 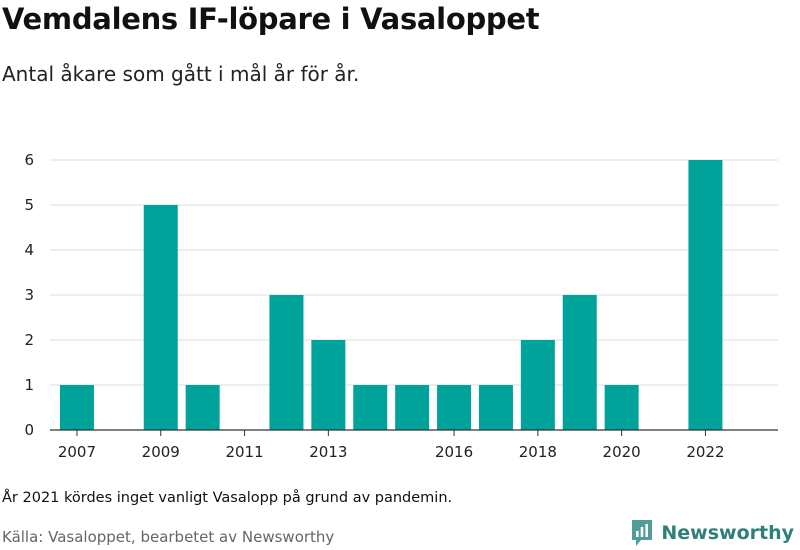 What do you see at coordinates (642, 533) in the screenshot?
I see `newsworthy-logo-icon` at bounding box center [642, 533].